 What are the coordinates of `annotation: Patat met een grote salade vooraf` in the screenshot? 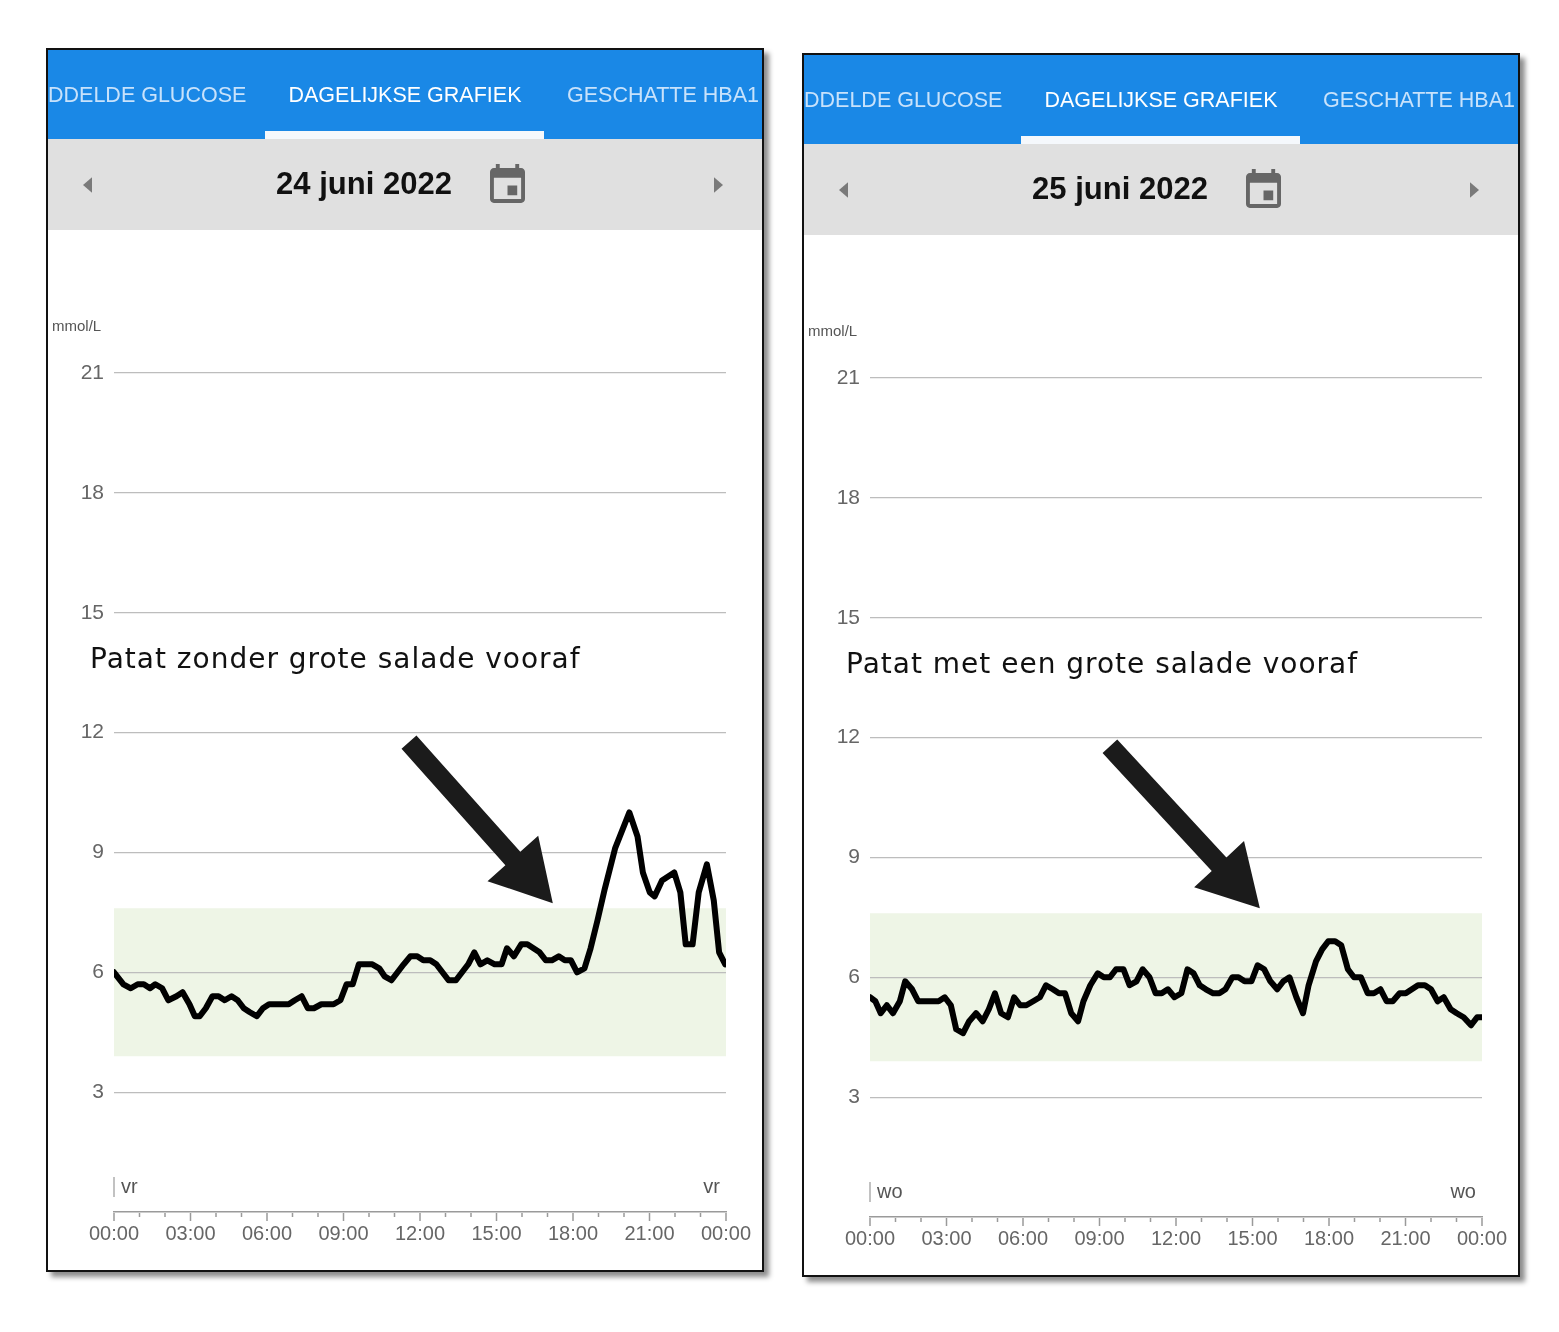 It's located at (1102, 664).